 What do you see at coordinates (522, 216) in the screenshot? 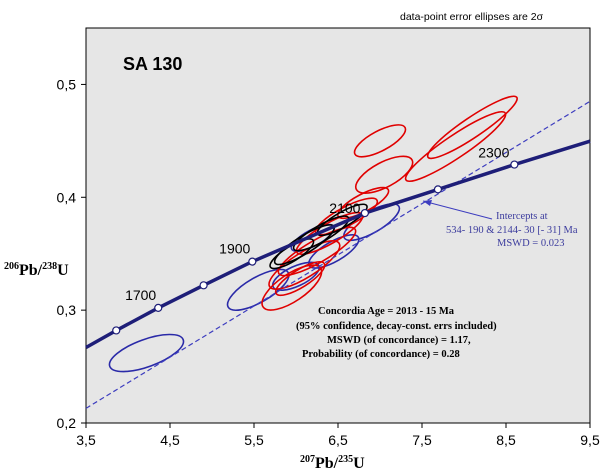
I see `intercepts-line1: Intercepts at` at bounding box center [522, 216].